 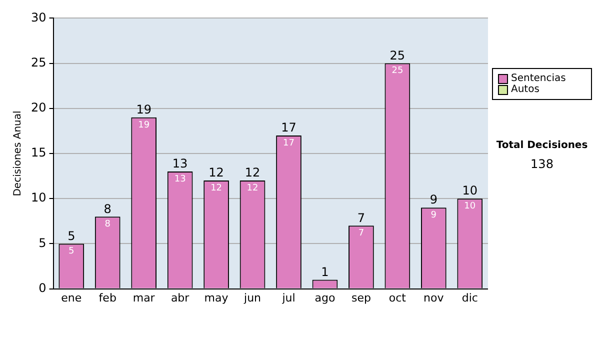 I want to click on total-label: 10, so click(x=470, y=191).